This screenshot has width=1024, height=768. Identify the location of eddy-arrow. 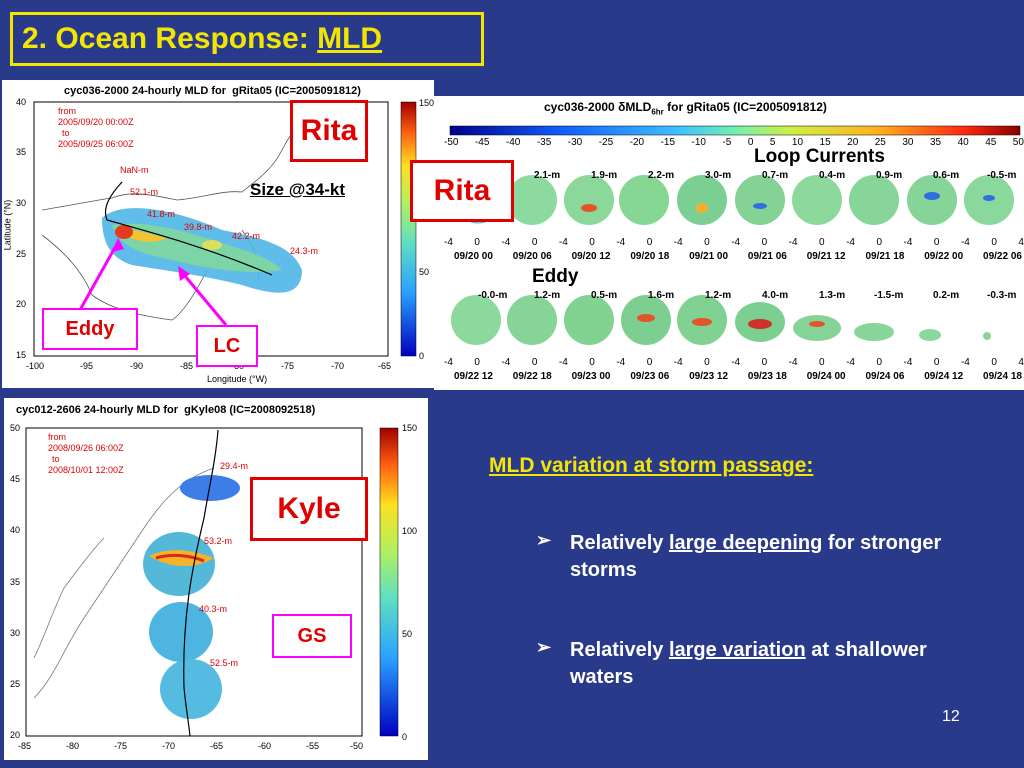
(99, 276).